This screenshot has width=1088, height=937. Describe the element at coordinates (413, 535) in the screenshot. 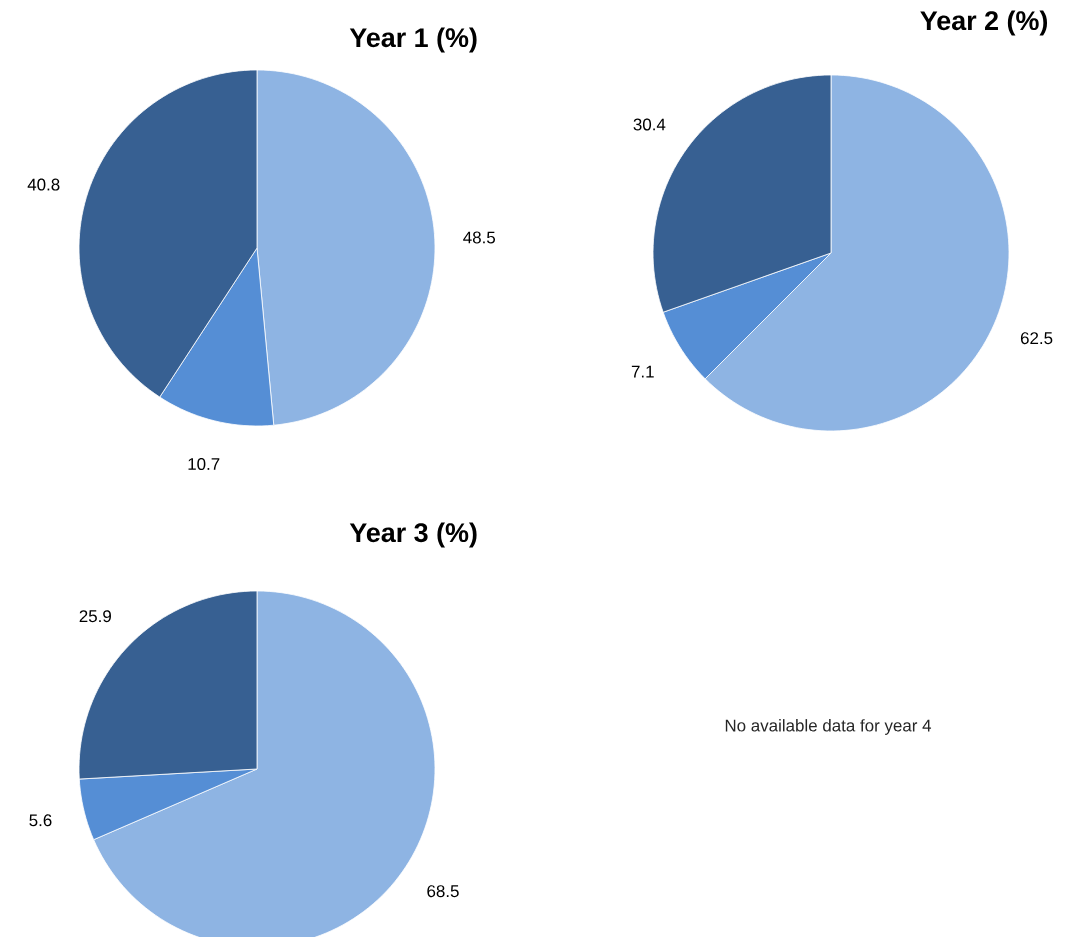

I see `chart-title: Year 3 (%)` at that location.